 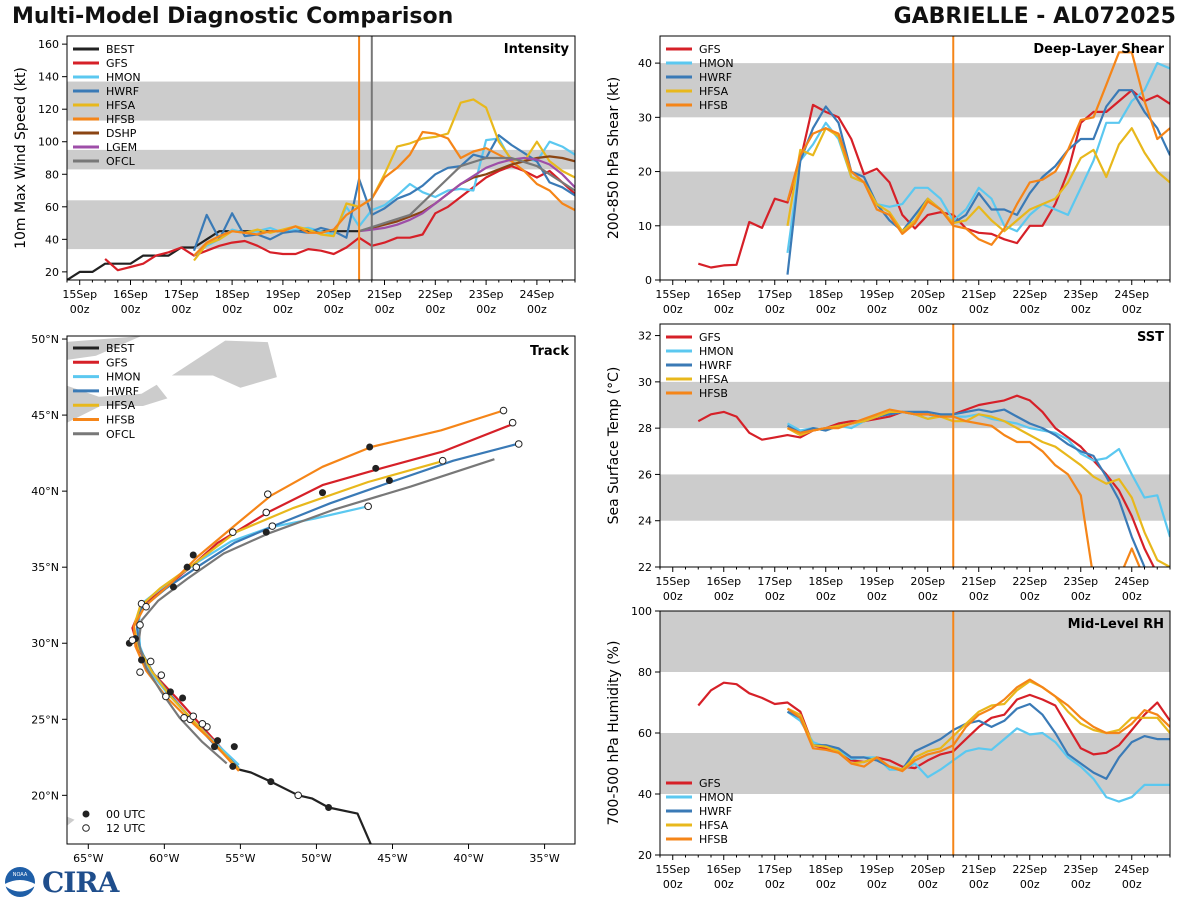 I want to click on series-line-hfsa, so click(x=978, y=180).